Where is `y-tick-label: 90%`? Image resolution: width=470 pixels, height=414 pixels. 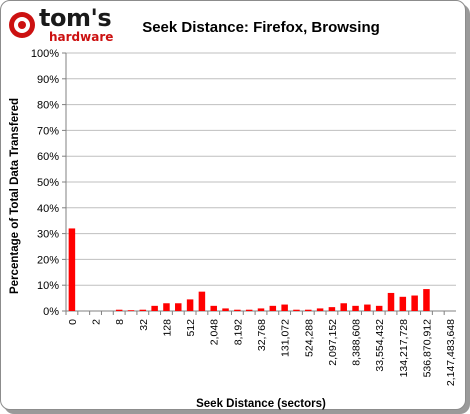 y-tick-label: 90% is located at coordinates (48, 80).